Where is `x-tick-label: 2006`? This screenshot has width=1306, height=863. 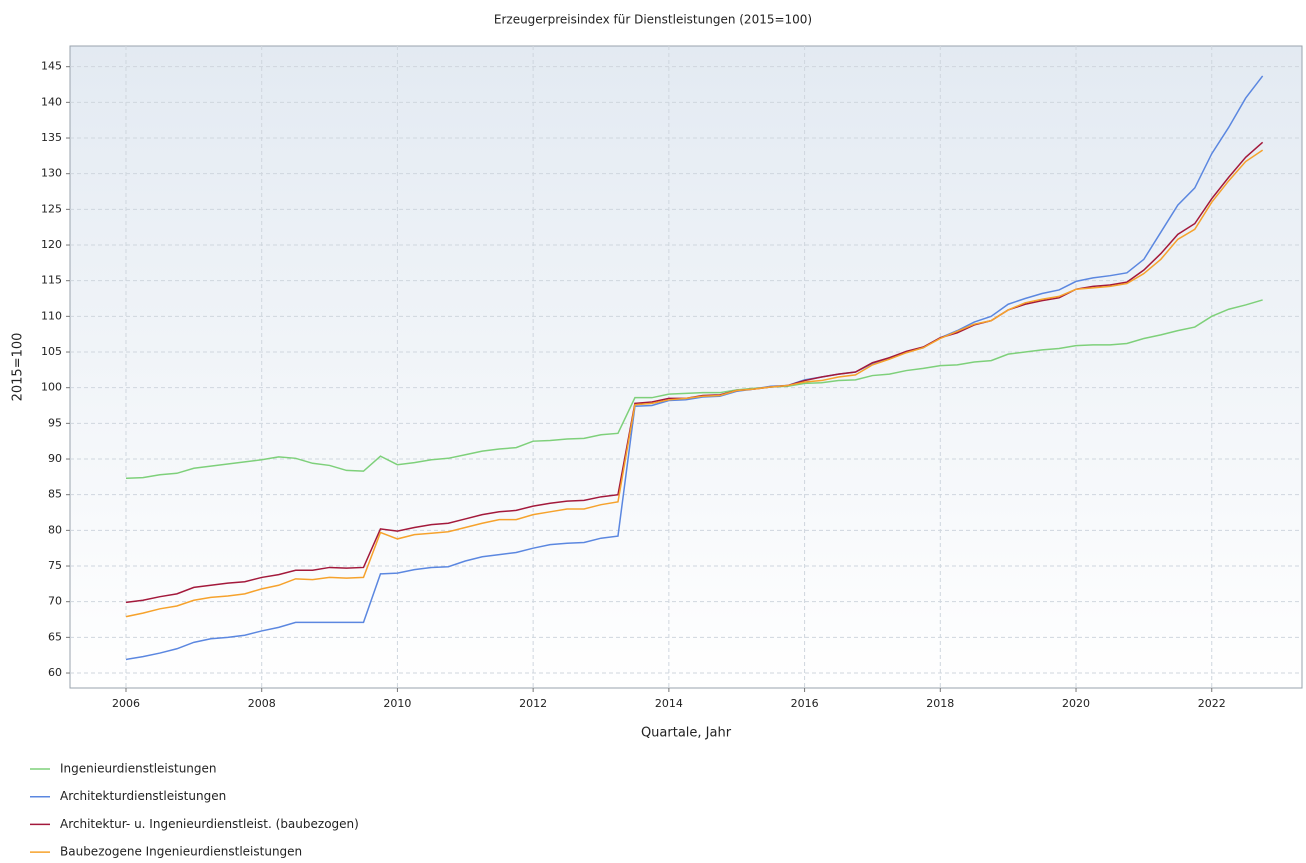 x-tick-label: 2006 is located at coordinates (126, 703).